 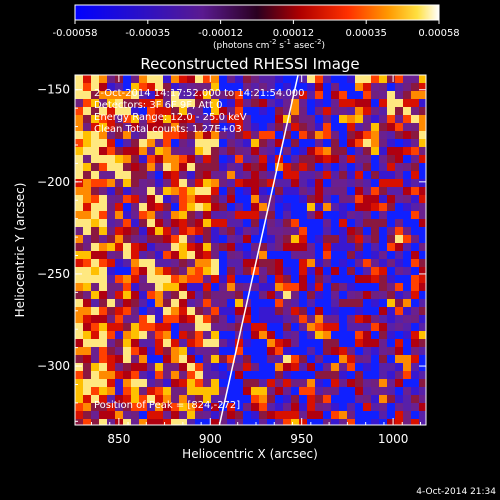 I want to click on colorbar-tick-label: 0.00012, so click(x=293, y=33).